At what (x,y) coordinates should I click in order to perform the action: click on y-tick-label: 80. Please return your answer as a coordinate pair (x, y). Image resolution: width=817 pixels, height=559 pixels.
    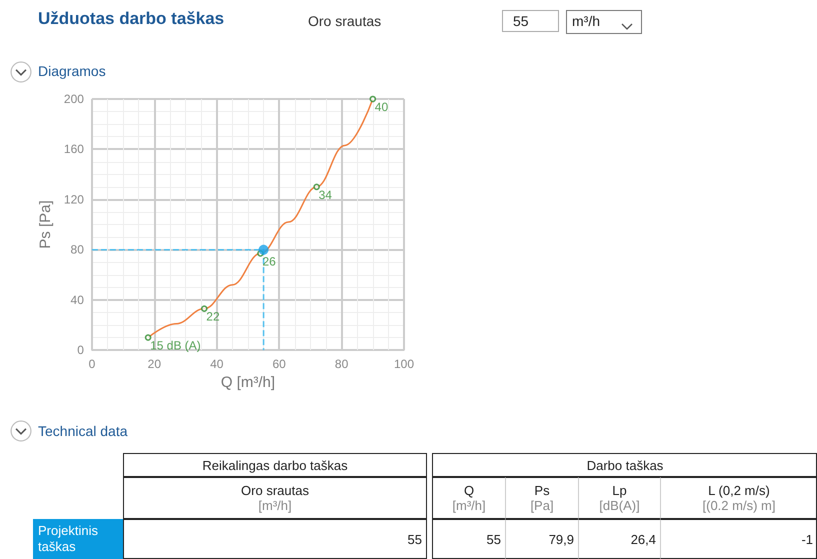
    Looking at the image, I should click on (77, 249).